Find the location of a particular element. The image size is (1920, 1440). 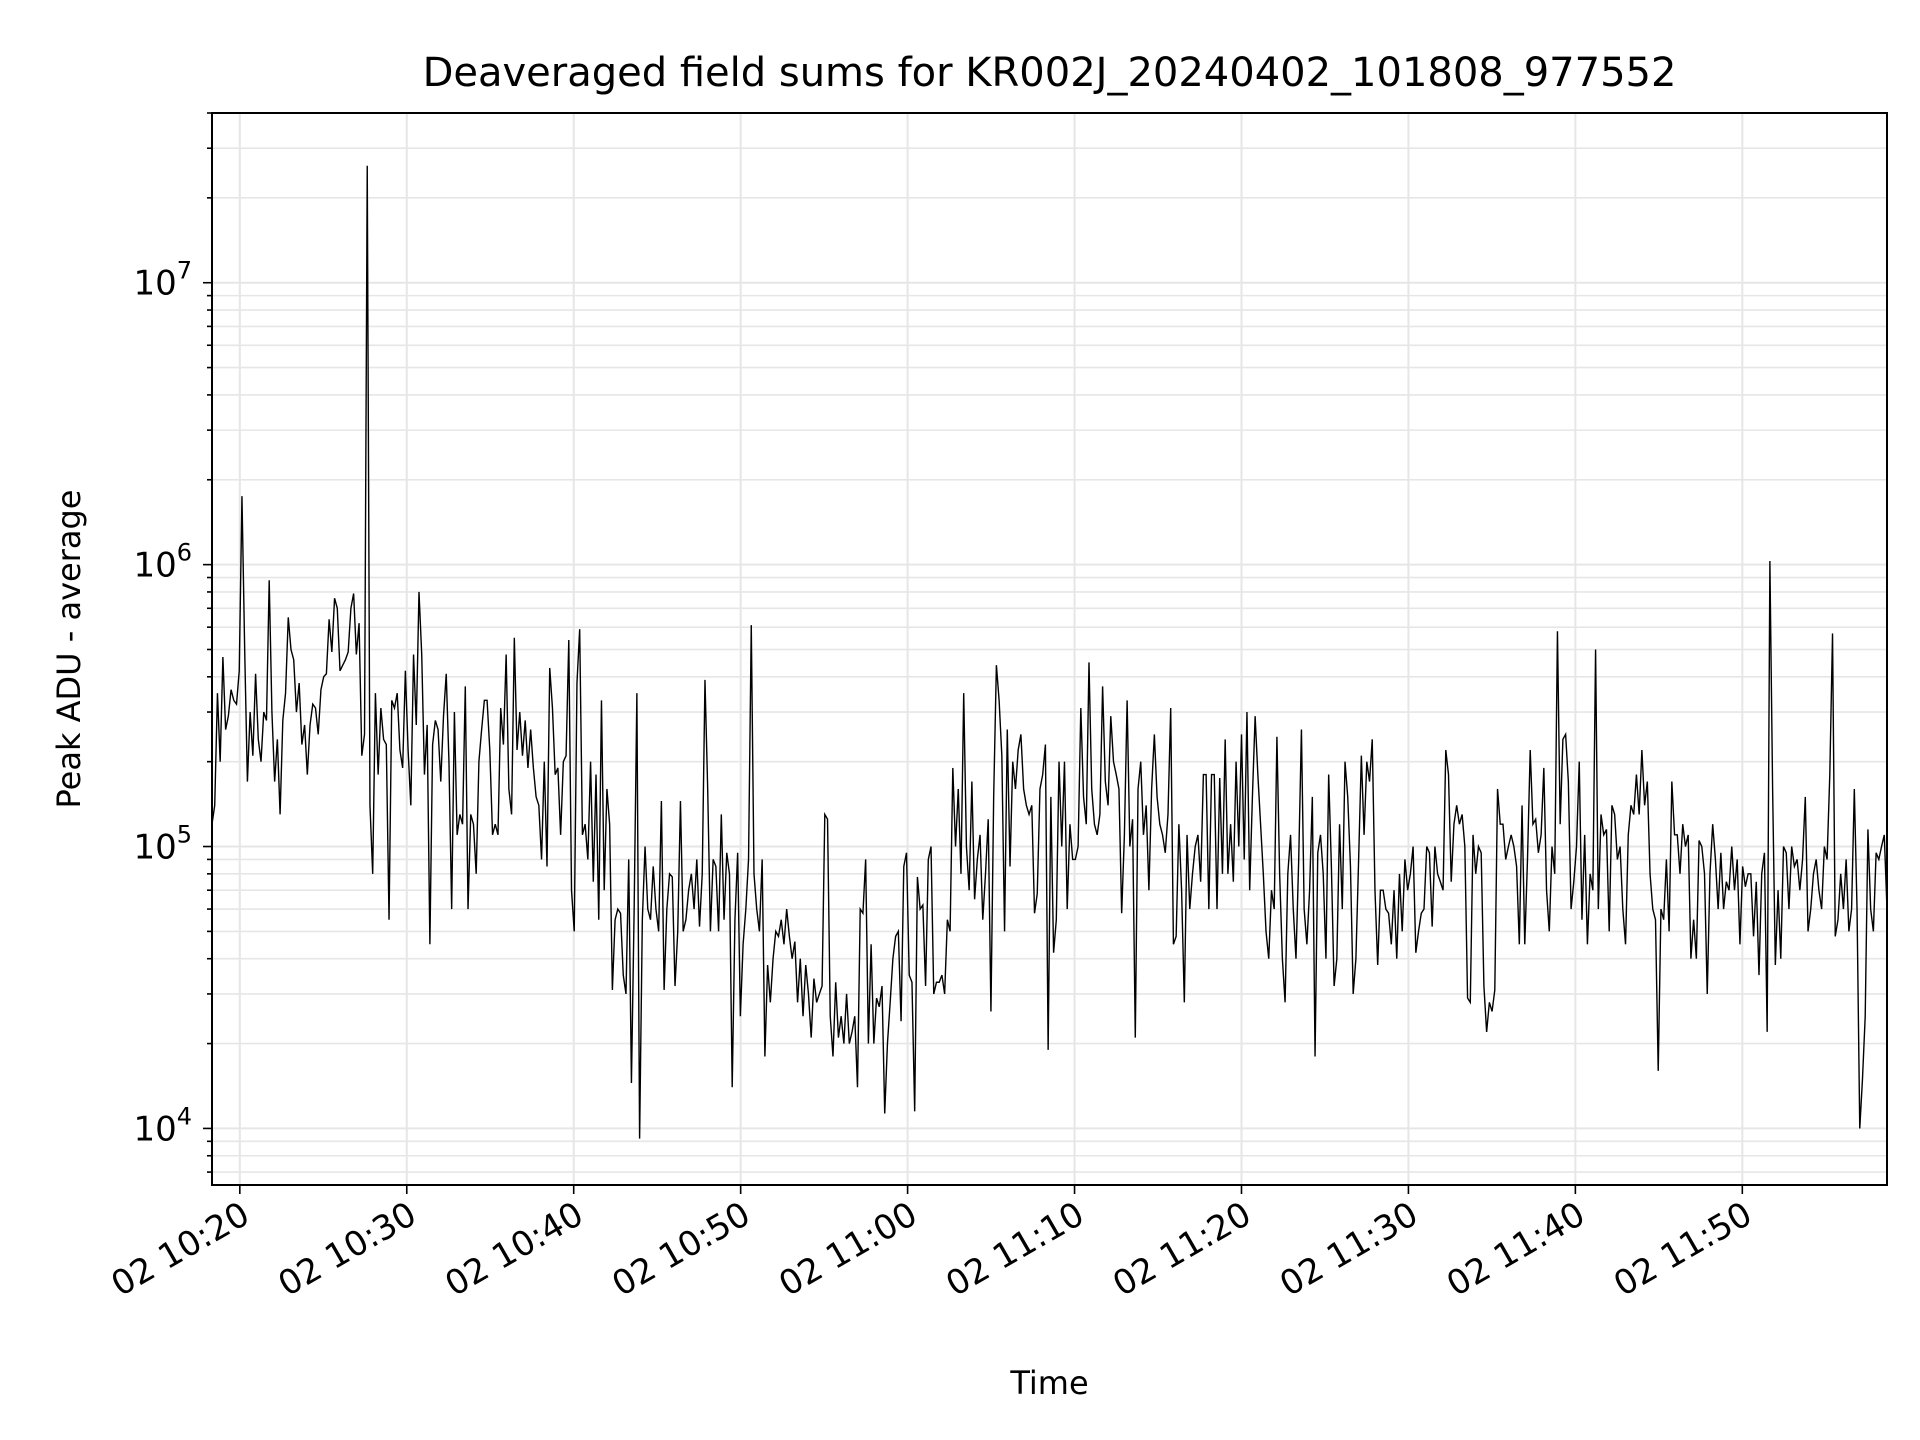

y-tick-label: 10⁷ is located at coordinates (162, 280).